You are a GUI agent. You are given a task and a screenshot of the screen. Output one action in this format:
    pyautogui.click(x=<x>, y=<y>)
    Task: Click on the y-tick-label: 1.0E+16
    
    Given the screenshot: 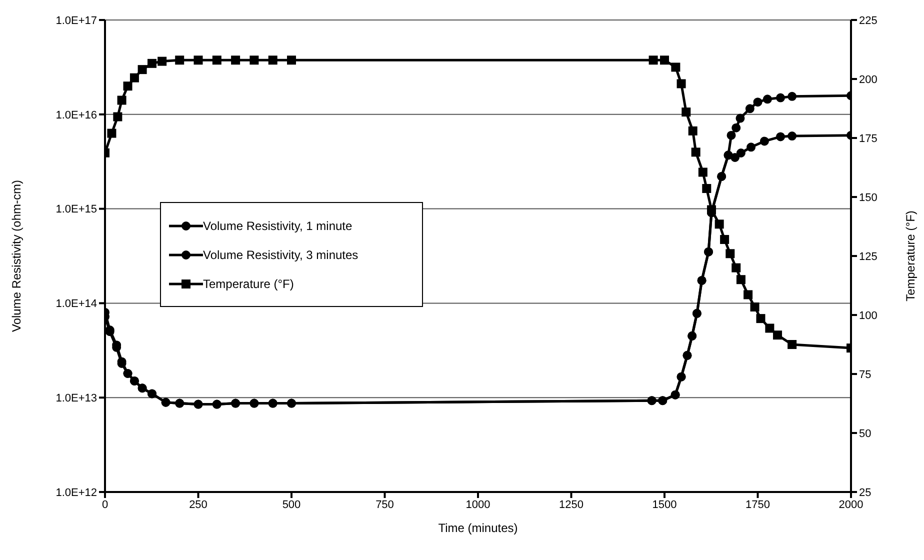 What is the action you would take?
    pyautogui.click(x=76, y=115)
    